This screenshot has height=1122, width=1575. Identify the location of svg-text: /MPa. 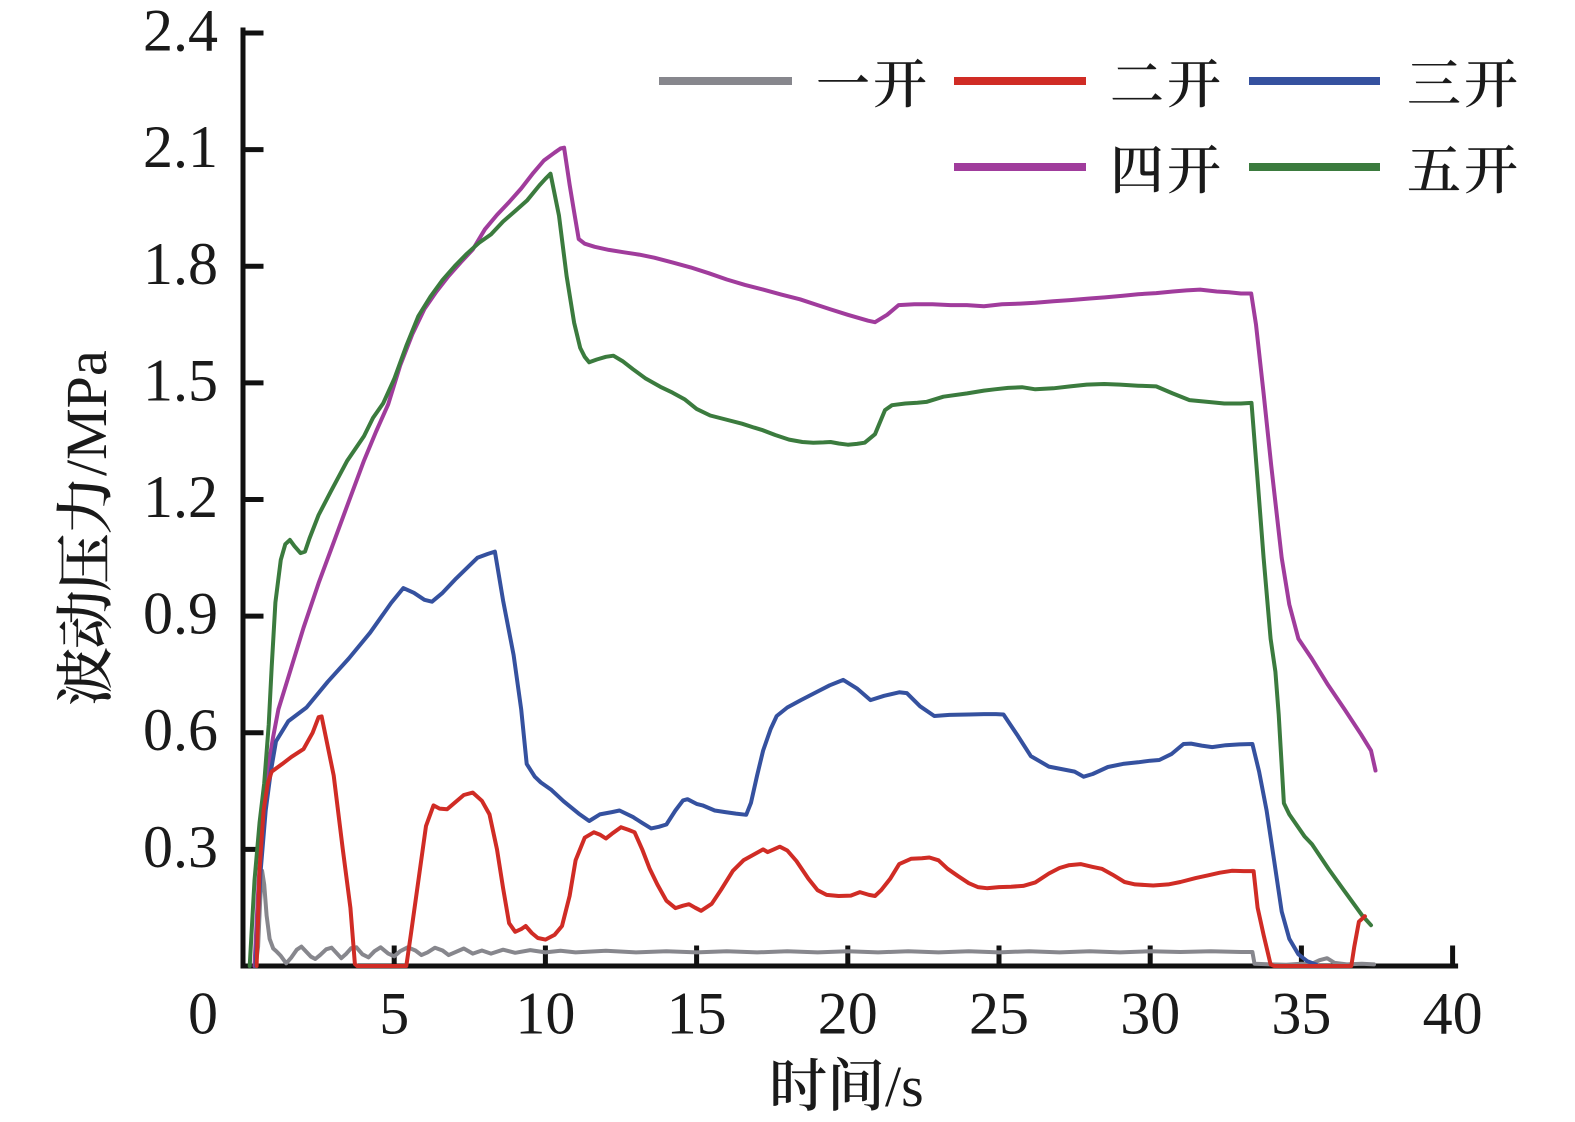
(86, 413).